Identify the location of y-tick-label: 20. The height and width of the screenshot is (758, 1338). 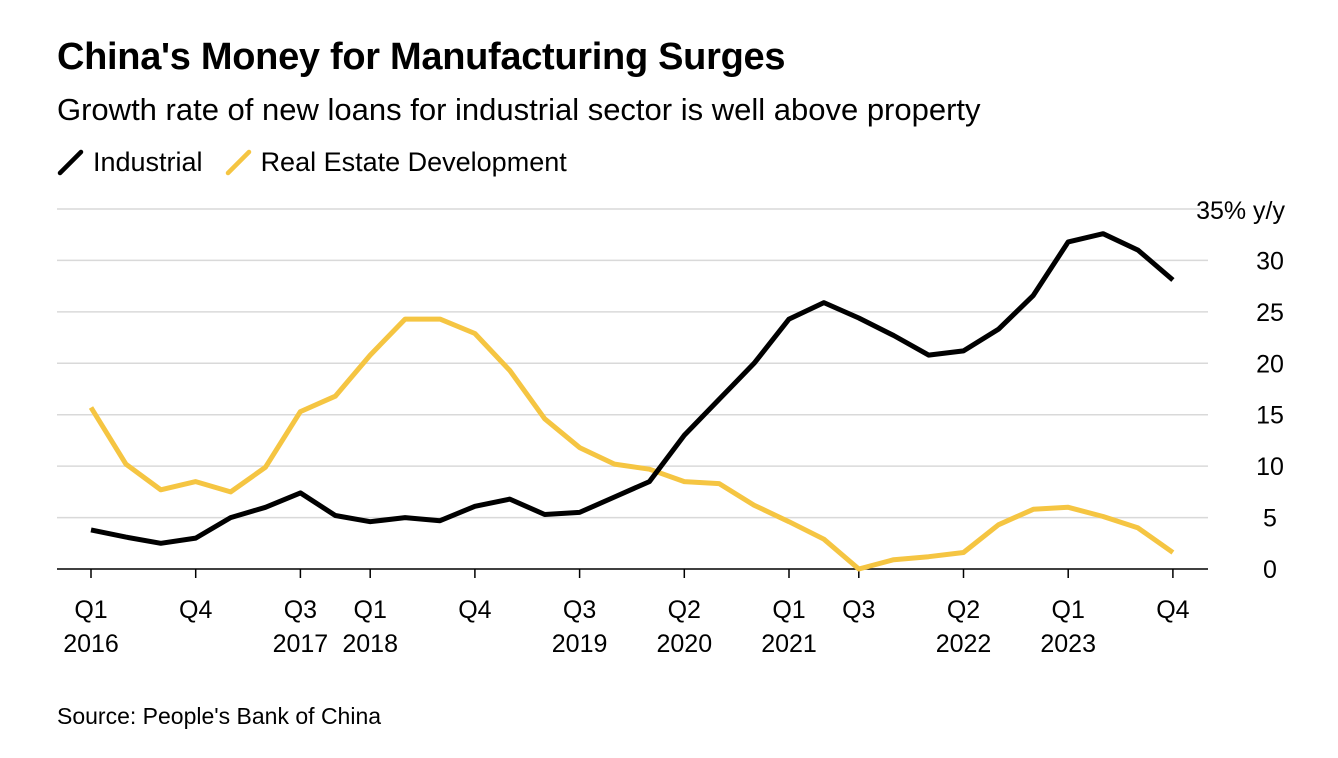
(1270, 364).